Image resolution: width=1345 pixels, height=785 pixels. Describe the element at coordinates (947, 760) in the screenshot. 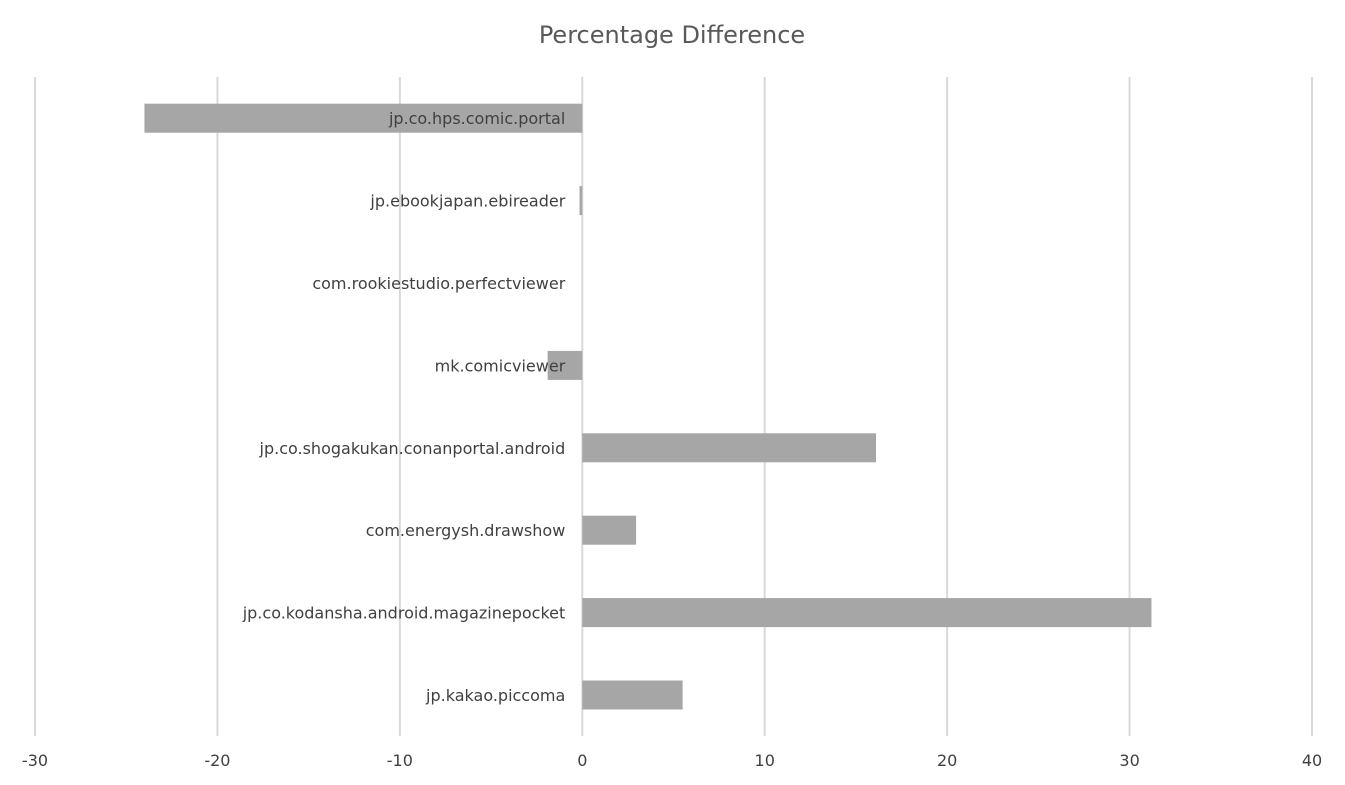

I see `x-tick-label: 20` at that location.